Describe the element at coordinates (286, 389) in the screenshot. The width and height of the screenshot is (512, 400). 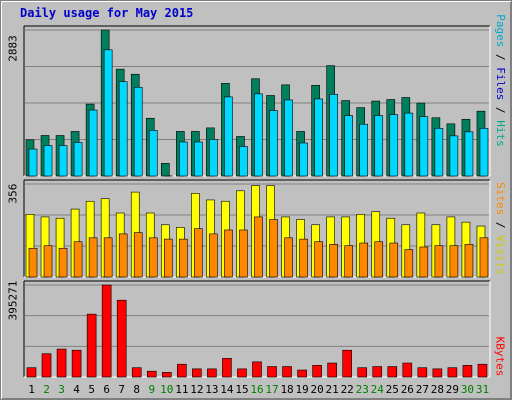
I see `day-tick-label: 18` at that location.